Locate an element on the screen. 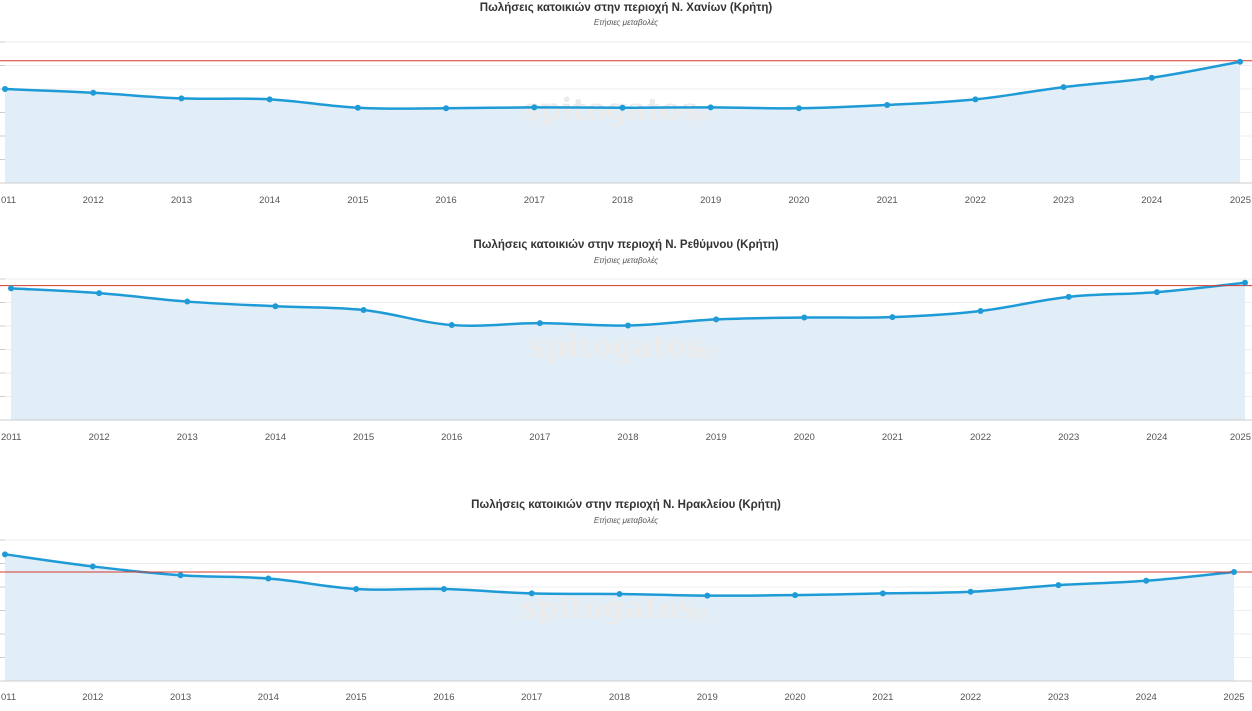 The image size is (1252, 711). x-tick-label: 2011 is located at coordinates (11, 437).